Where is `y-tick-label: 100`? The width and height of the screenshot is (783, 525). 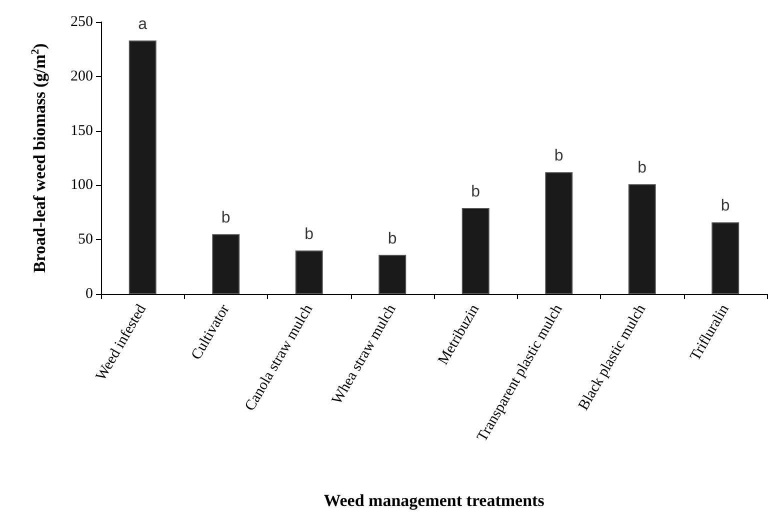 y-tick-label: 100 is located at coordinates (81, 185).